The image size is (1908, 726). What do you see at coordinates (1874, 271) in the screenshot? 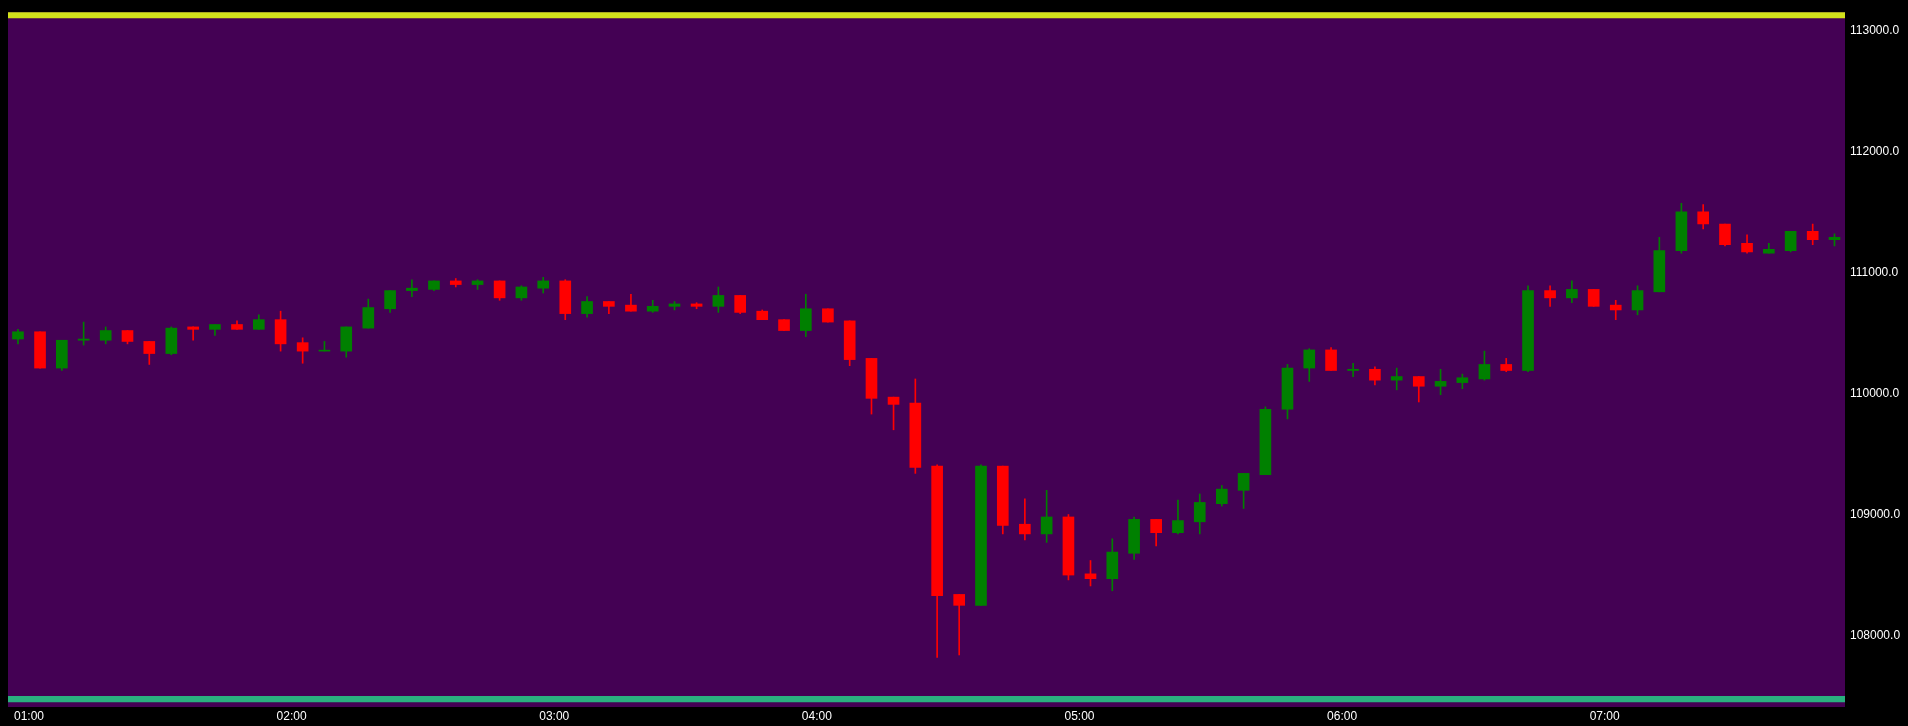
I see `y-tick-label: 111000.0` at bounding box center [1874, 271].